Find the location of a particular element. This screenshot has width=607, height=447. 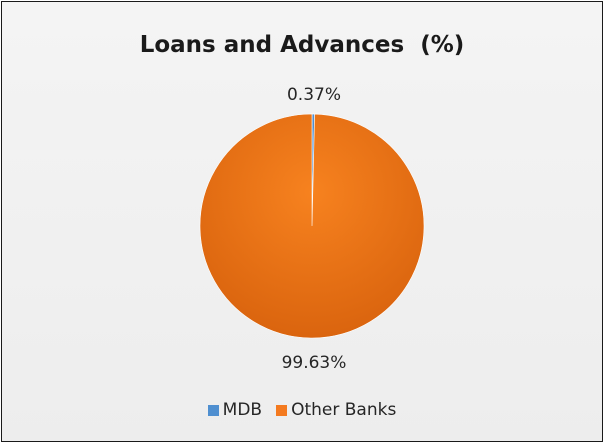

legend-swatch-mdb is located at coordinates (213, 410).